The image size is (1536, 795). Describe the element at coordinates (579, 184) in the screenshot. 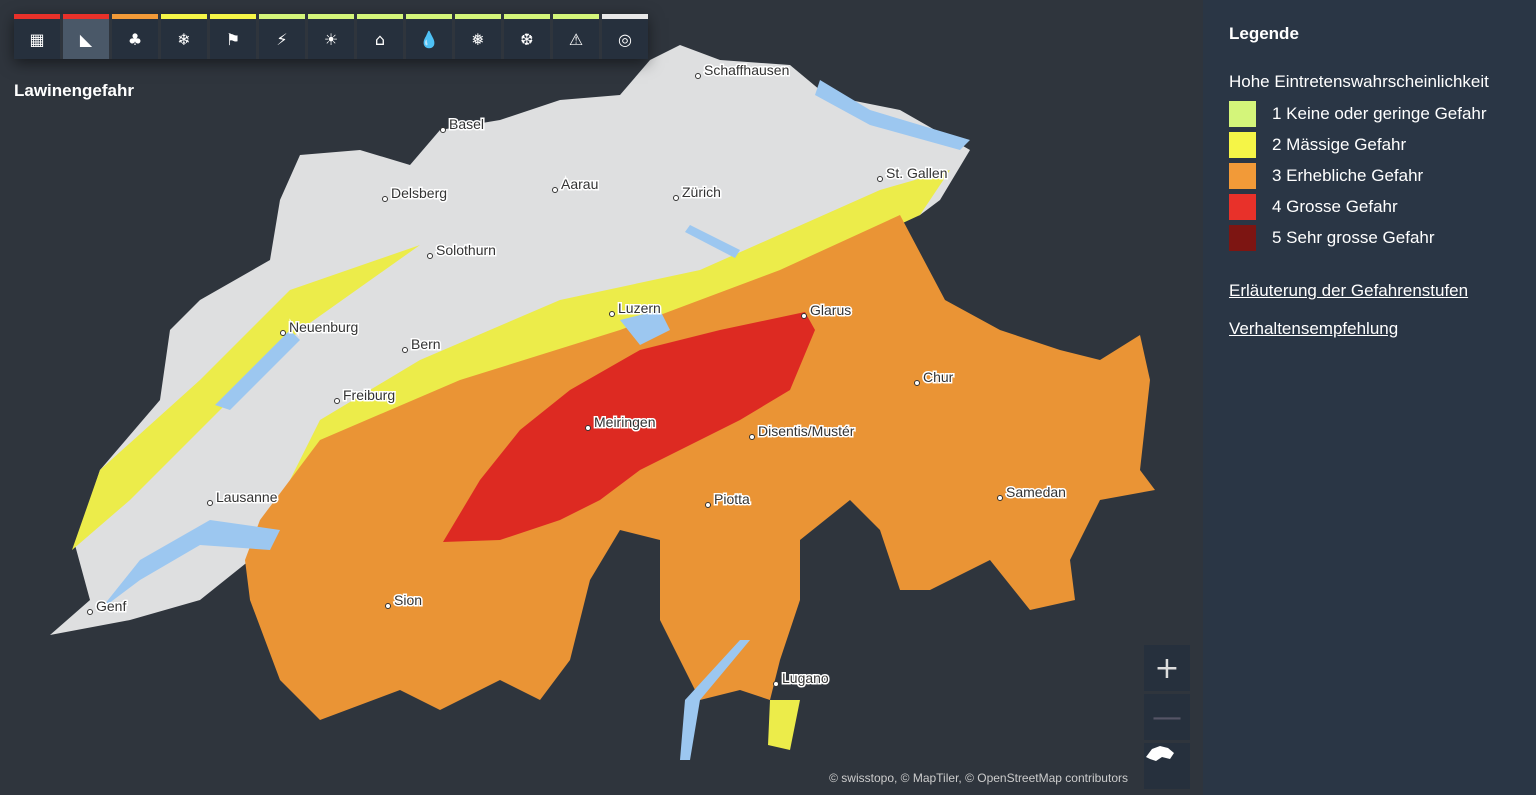

I see `city-label: Aarau` at that location.